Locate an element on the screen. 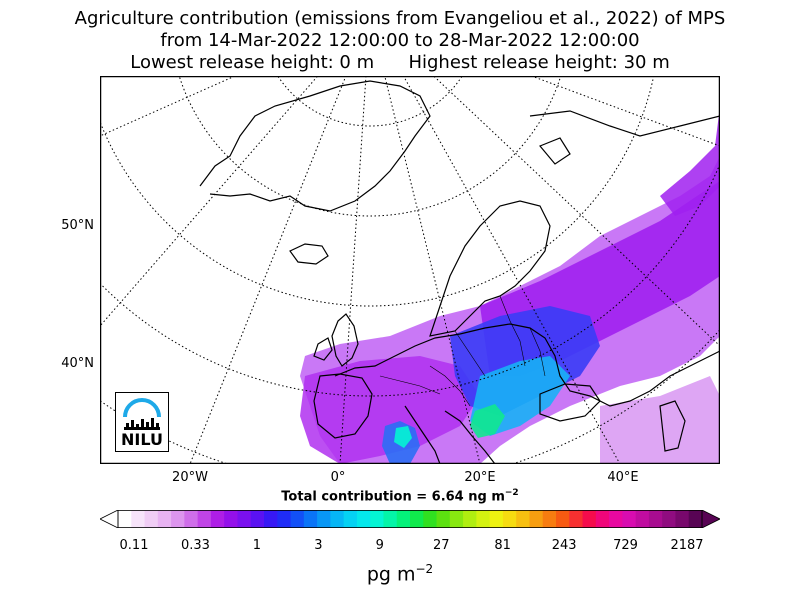 This screenshot has height=600, width=800. lat-label-50n: 50°N is located at coordinates (77, 225).